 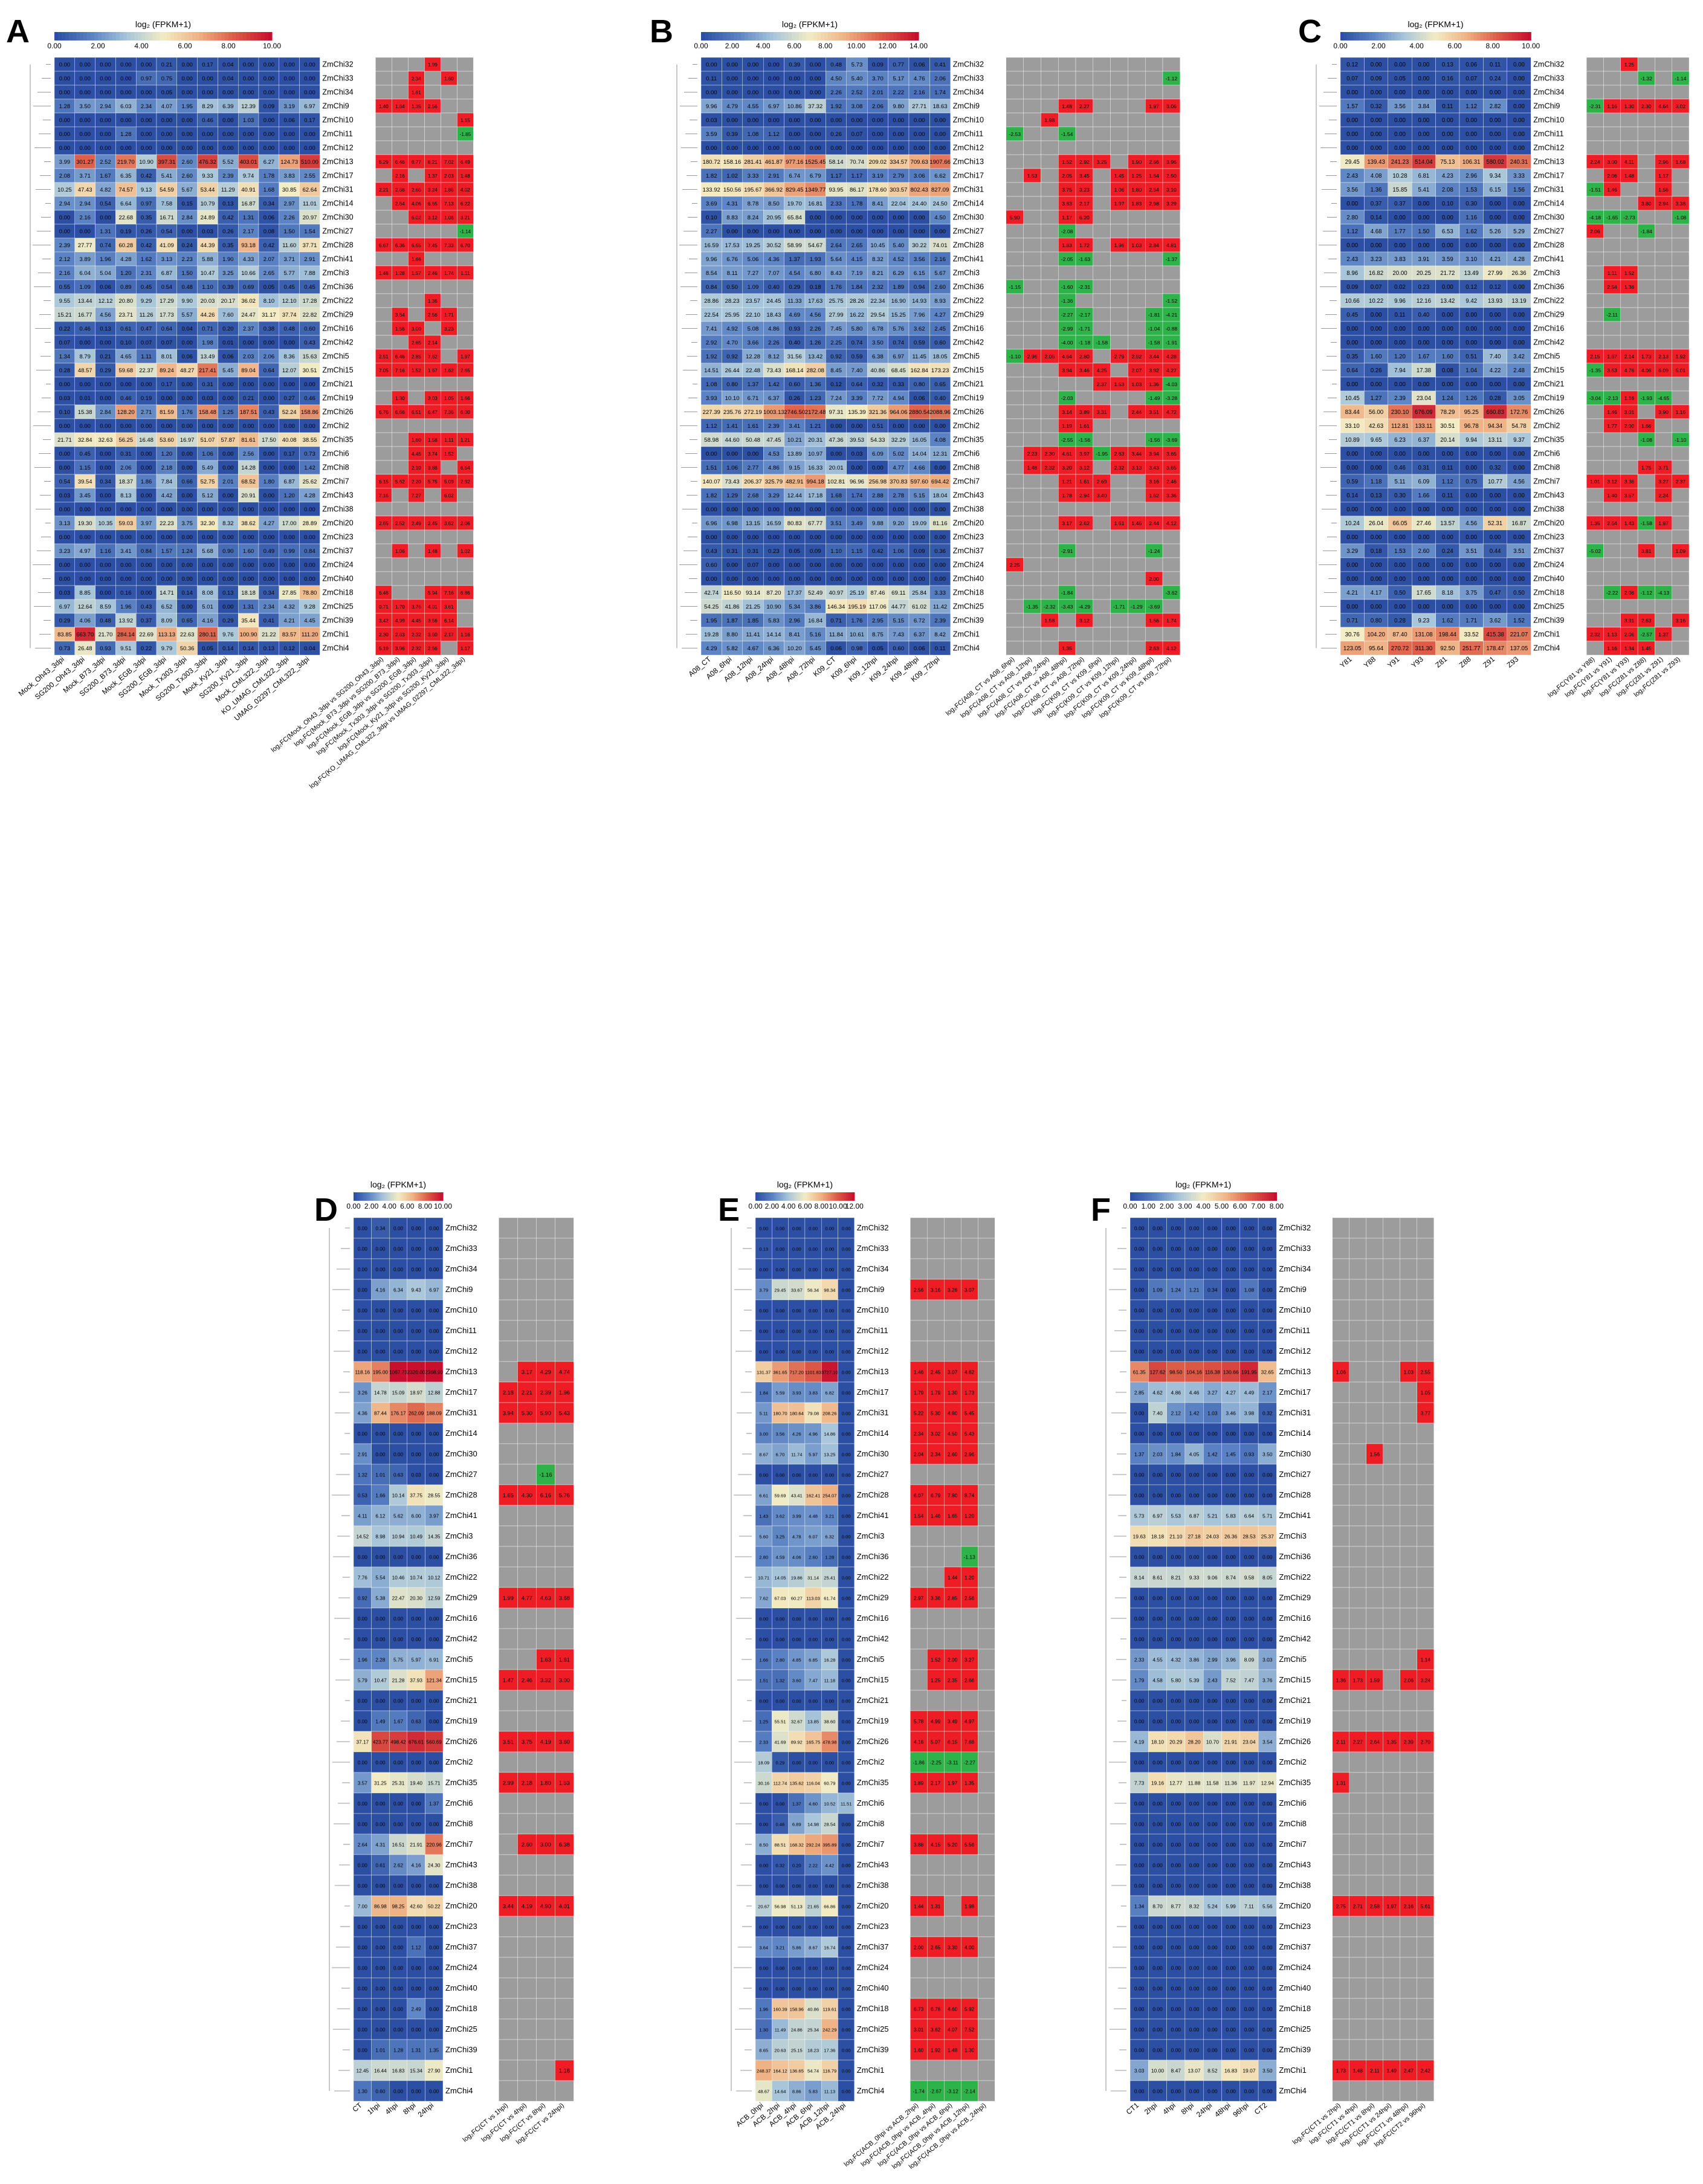 I want to click on cell-value-label: 4.33, so click(x=248, y=259).